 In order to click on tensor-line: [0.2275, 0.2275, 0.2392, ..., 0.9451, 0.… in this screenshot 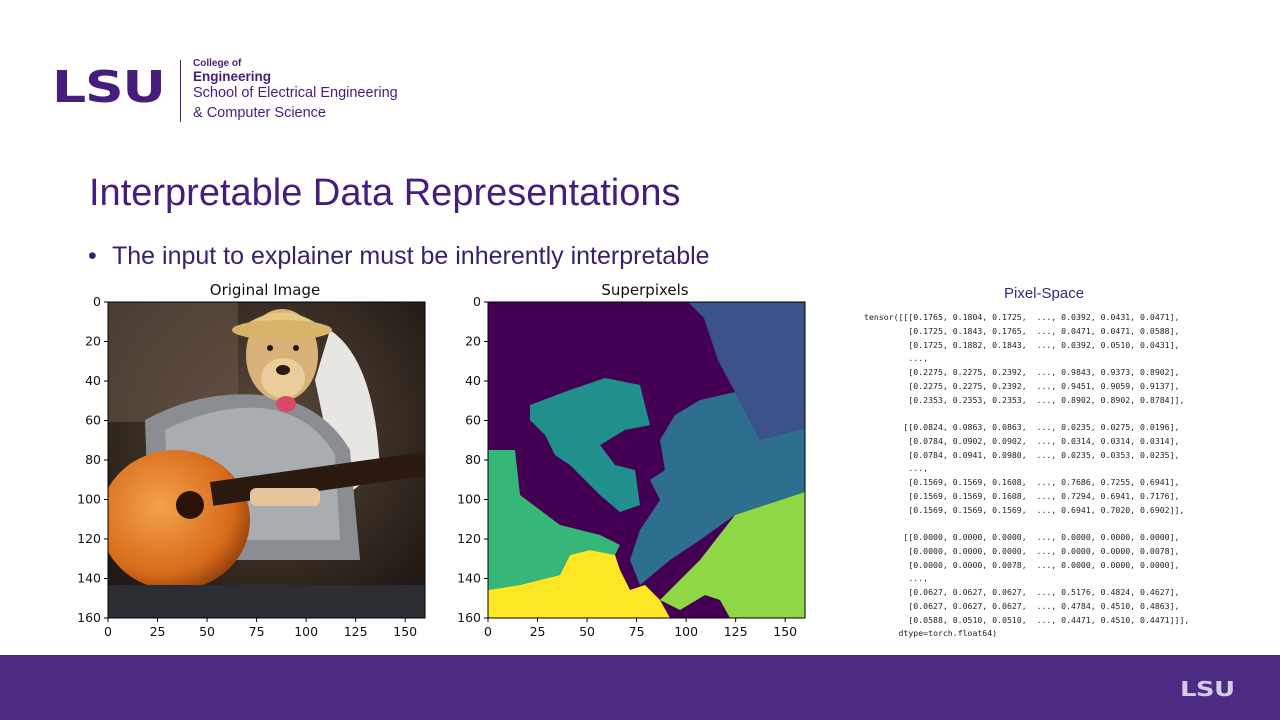, I will do `click(1022, 385)`.